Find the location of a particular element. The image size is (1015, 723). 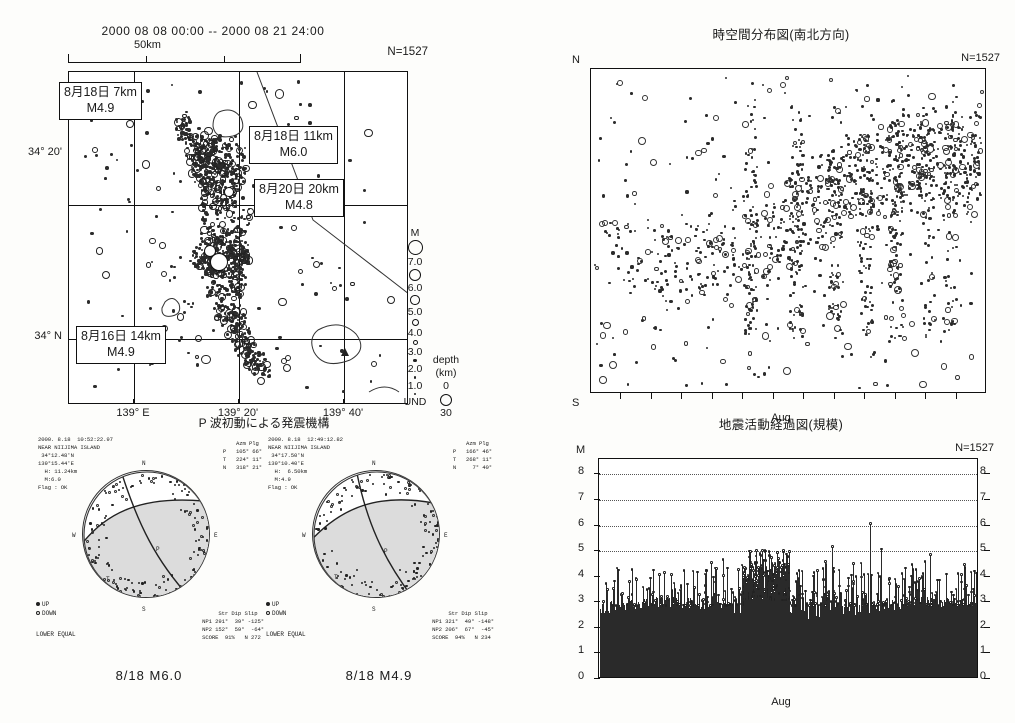

map-event-count: N=1527 is located at coordinates (407, 52).